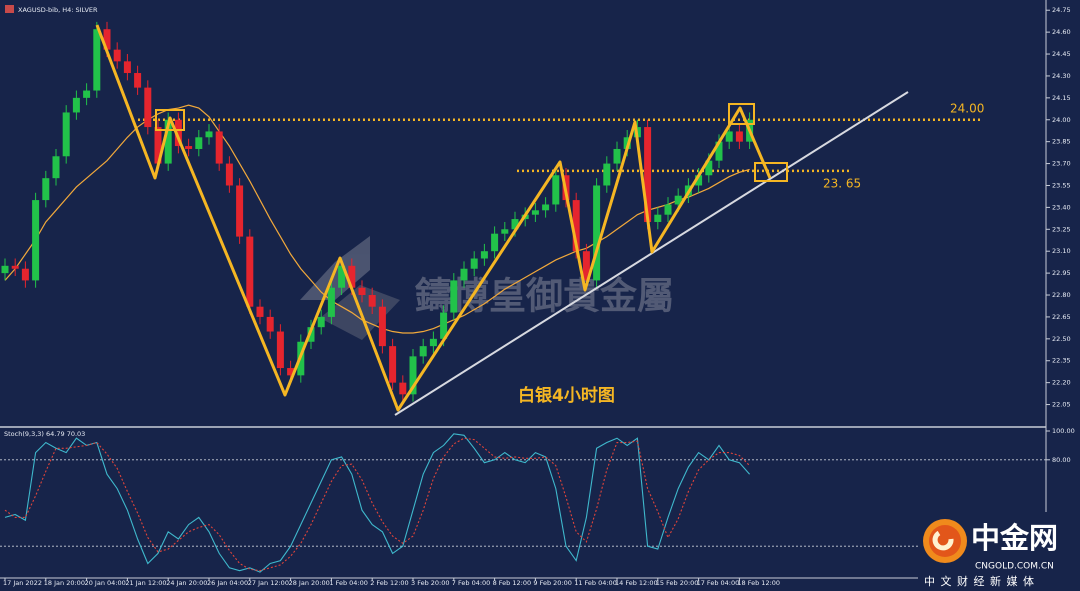 This screenshot has width=1080, height=591. Describe the element at coordinates (1061, 405) in the screenshot. I see `y-tick-label: 22.05` at that location.